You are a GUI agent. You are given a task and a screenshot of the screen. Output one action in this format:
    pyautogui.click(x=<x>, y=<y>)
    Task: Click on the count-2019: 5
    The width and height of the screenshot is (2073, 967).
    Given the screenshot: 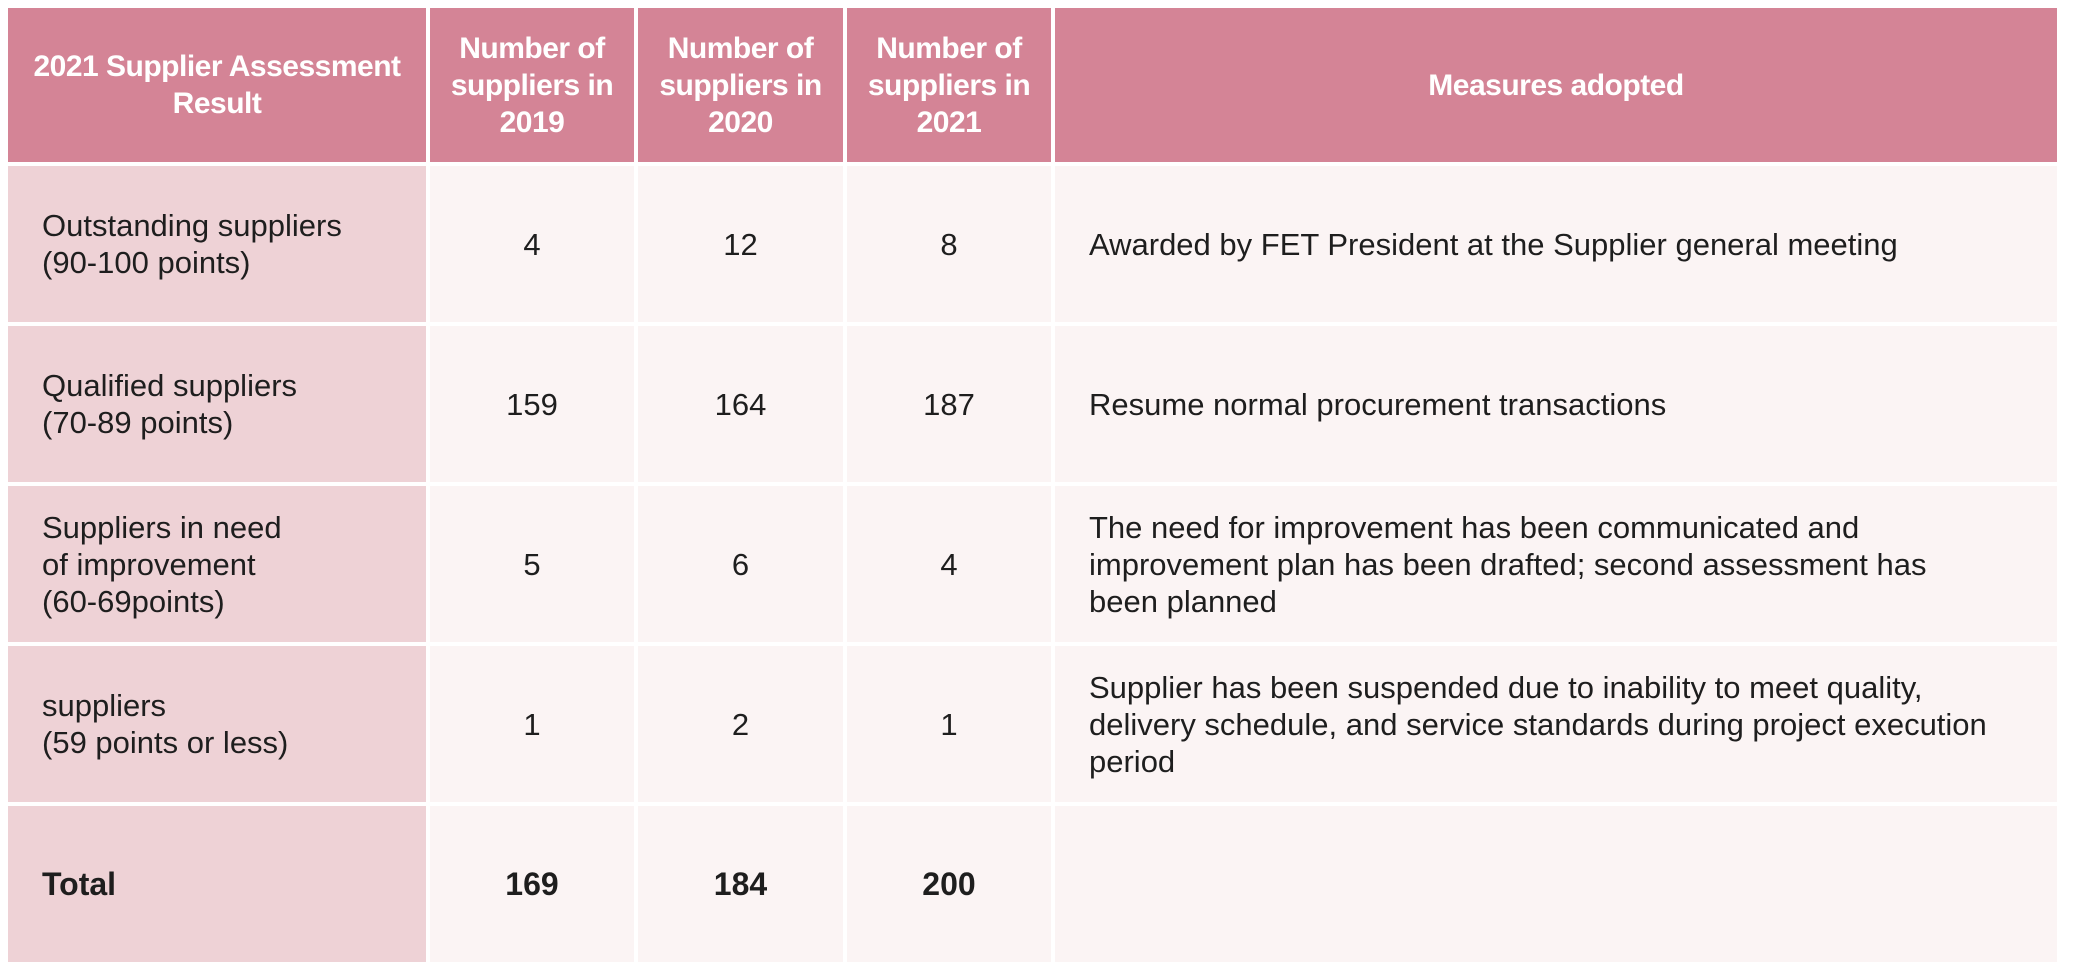 What is the action you would take?
    pyautogui.click(x=532, y=564)
    